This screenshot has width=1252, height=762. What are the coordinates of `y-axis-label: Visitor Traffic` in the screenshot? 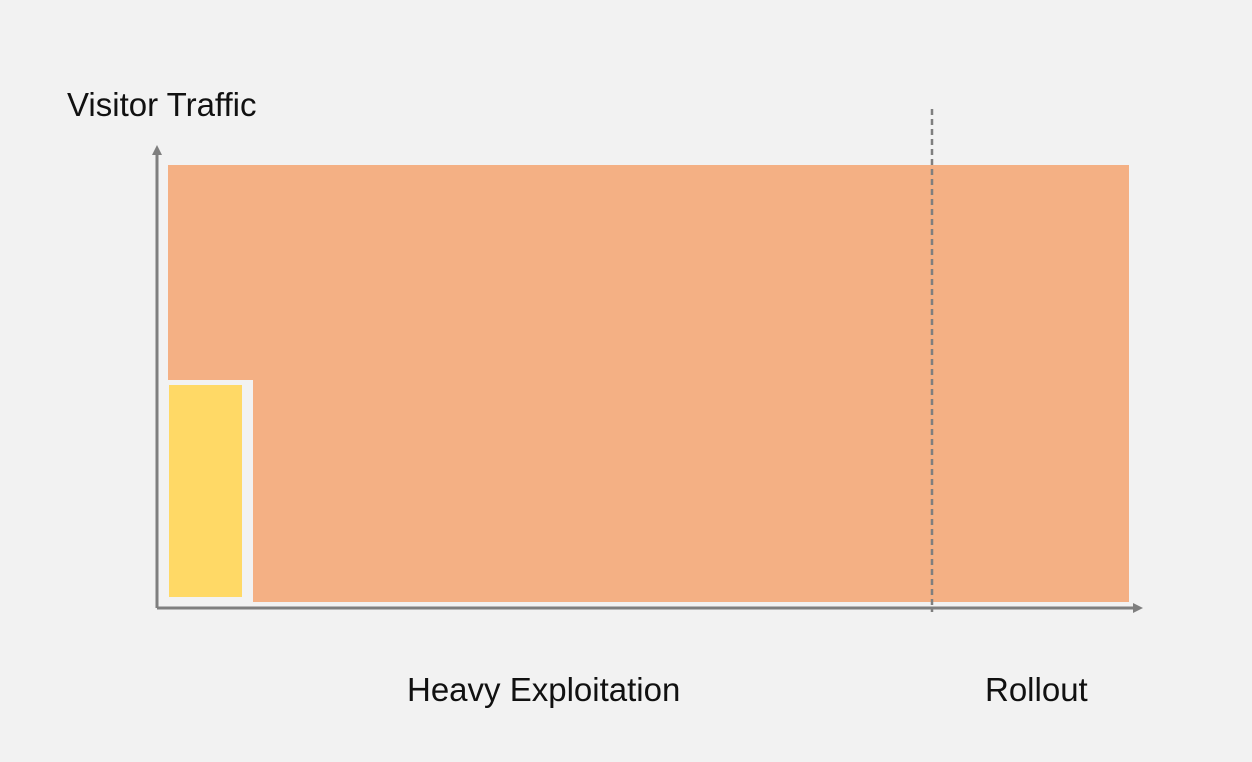 It's located at (162, 104).